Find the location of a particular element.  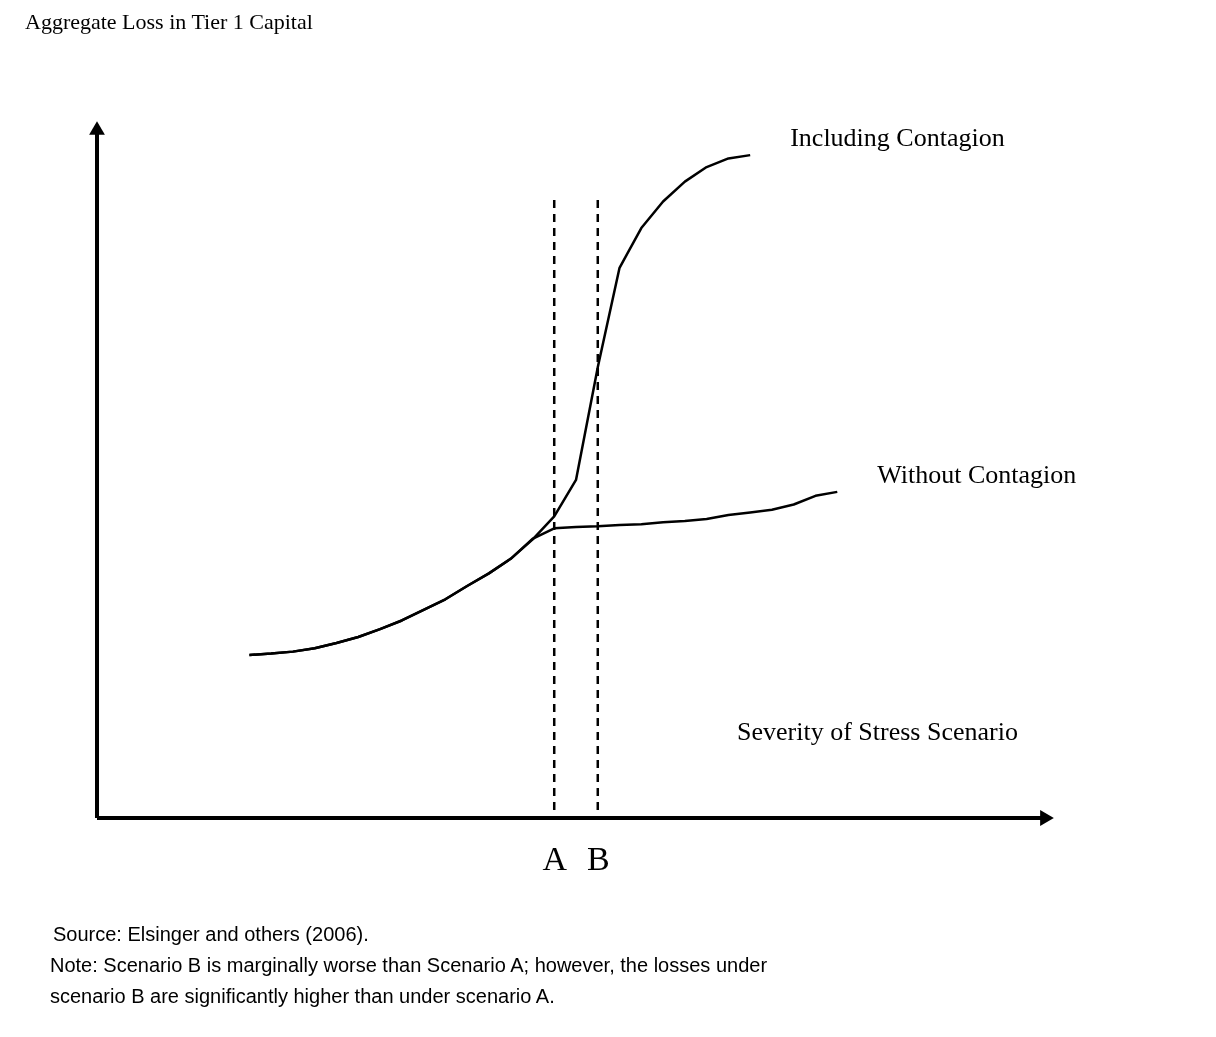

x-axis-title: Severity of Stress Scenario is located at coordinates (877, 731).